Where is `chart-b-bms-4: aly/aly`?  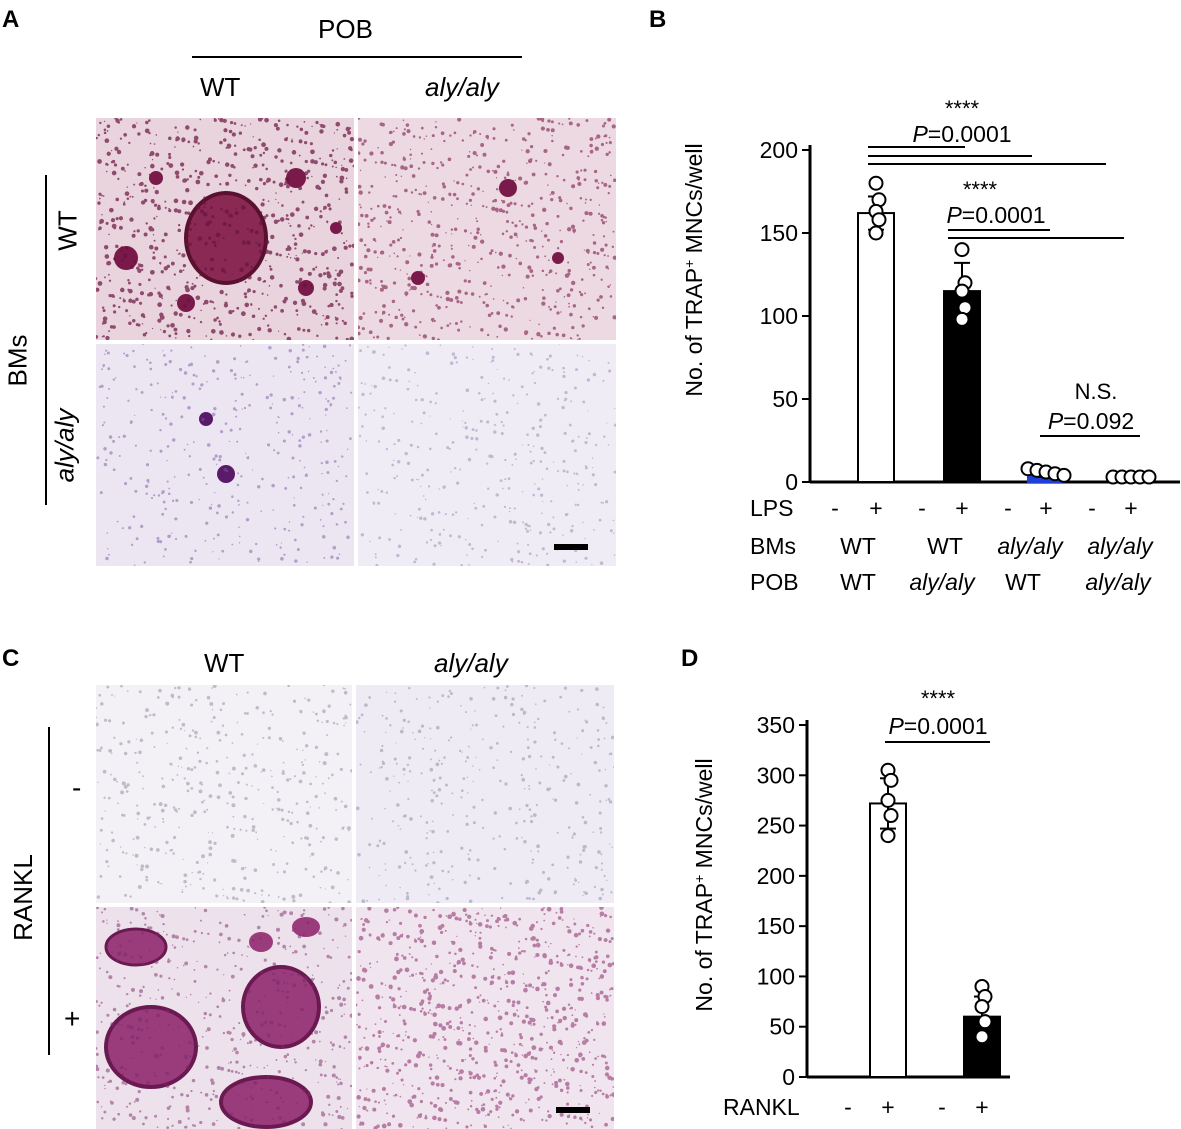 chart-b-bms-4: aly/aly is located at coordinates (1120, 546).